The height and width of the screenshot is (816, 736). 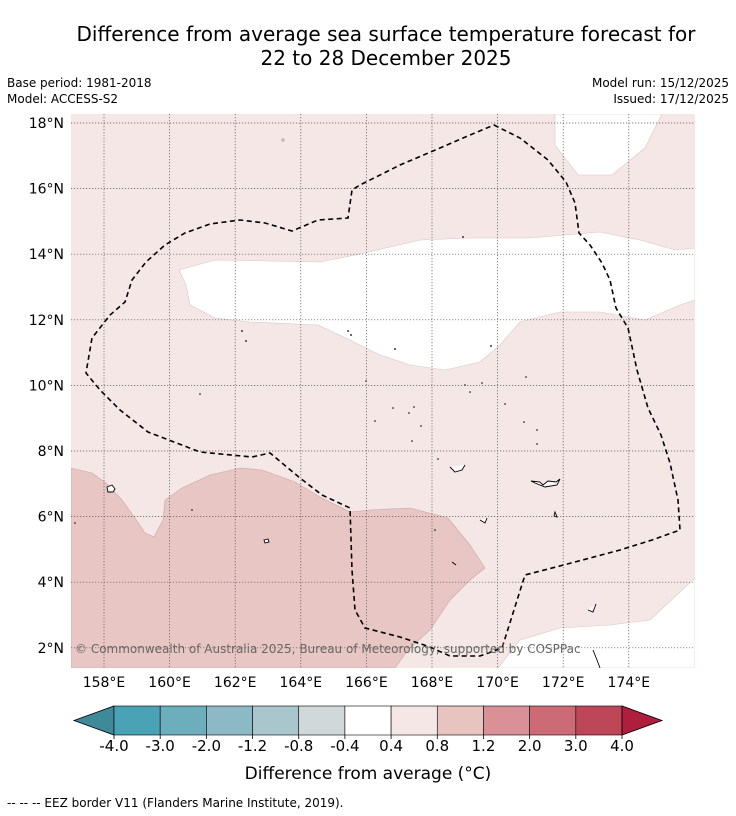 What do you see at coordinates (301, 683) in the screenshot?
I see `lon-tick-label: 164°E` at bounding box center [301, 683].